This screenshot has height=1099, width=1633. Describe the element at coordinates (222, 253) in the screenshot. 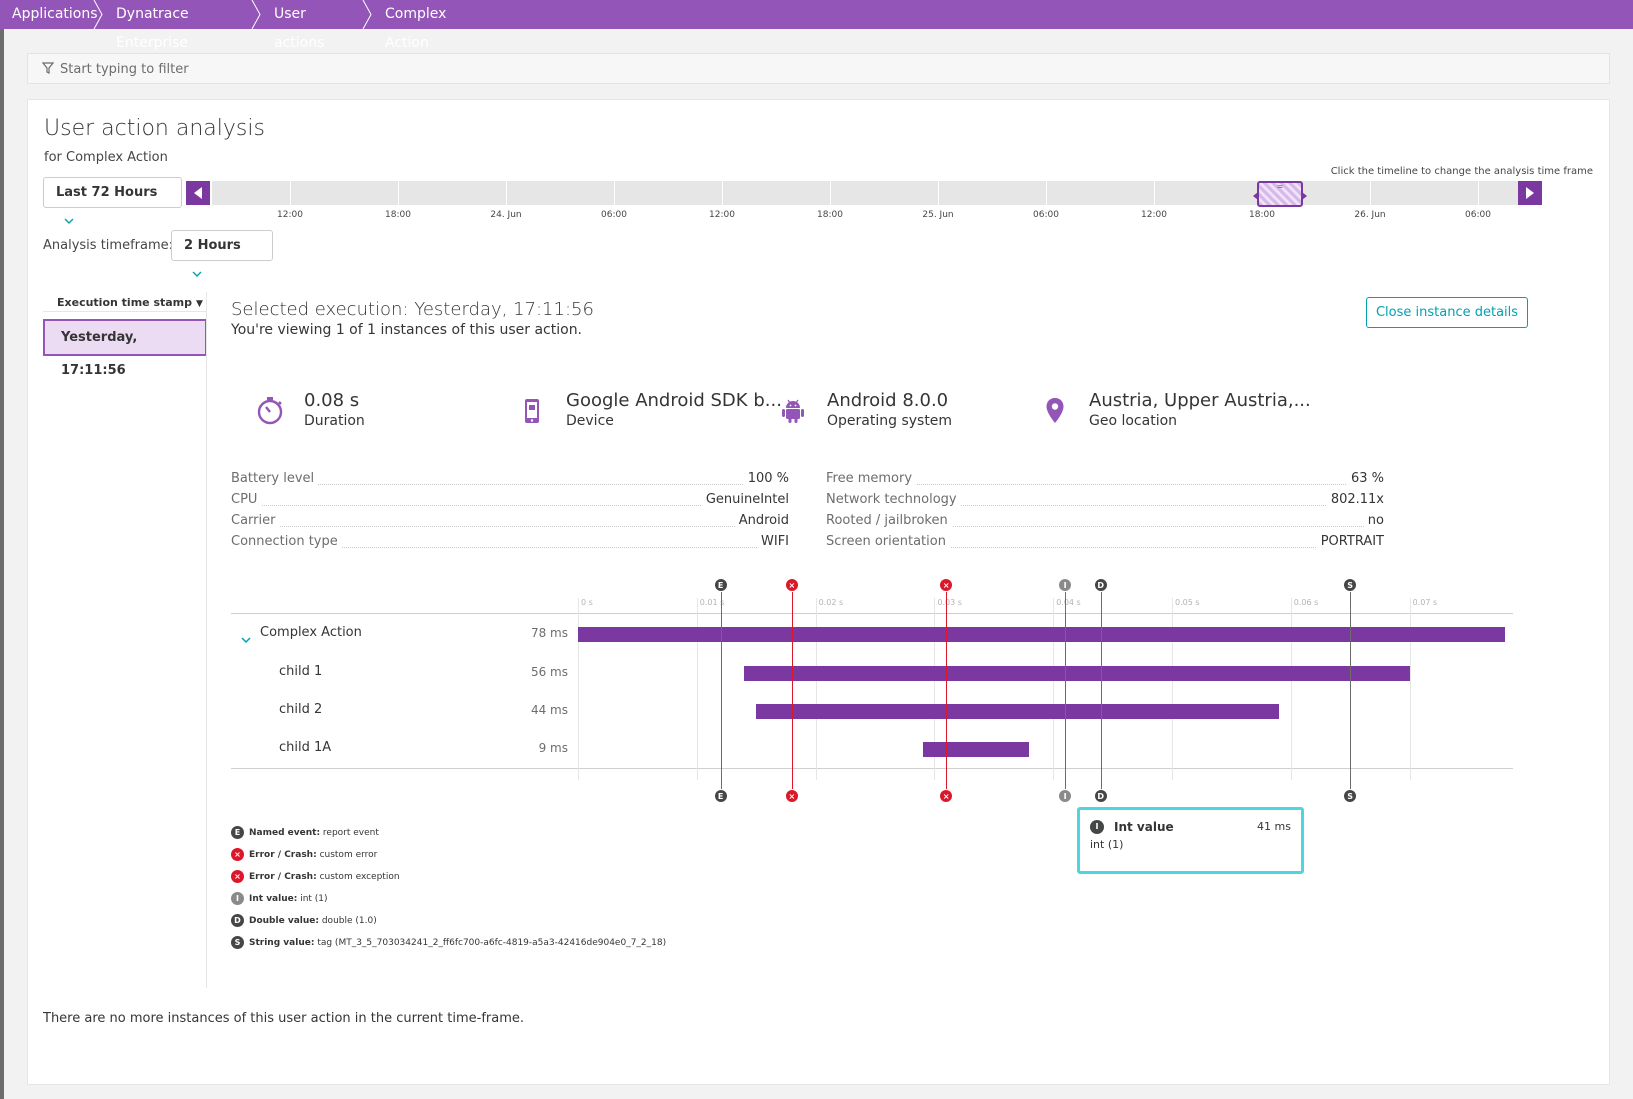

I see `analysis-timeframe-select: 2 Hours` at that location.